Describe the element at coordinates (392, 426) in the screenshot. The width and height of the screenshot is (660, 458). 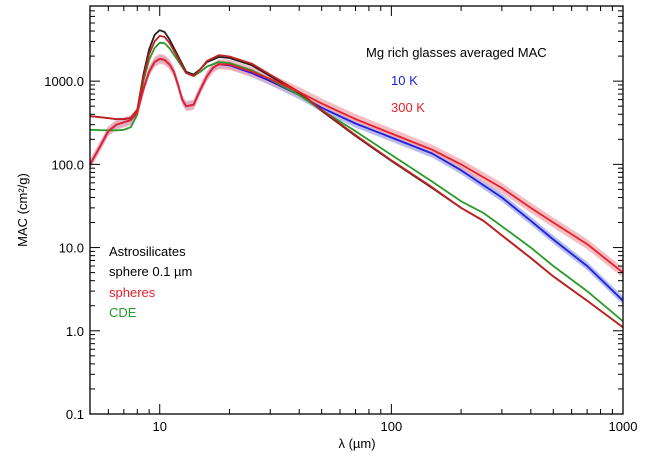
I see `x-tick-label: 100` at that location.